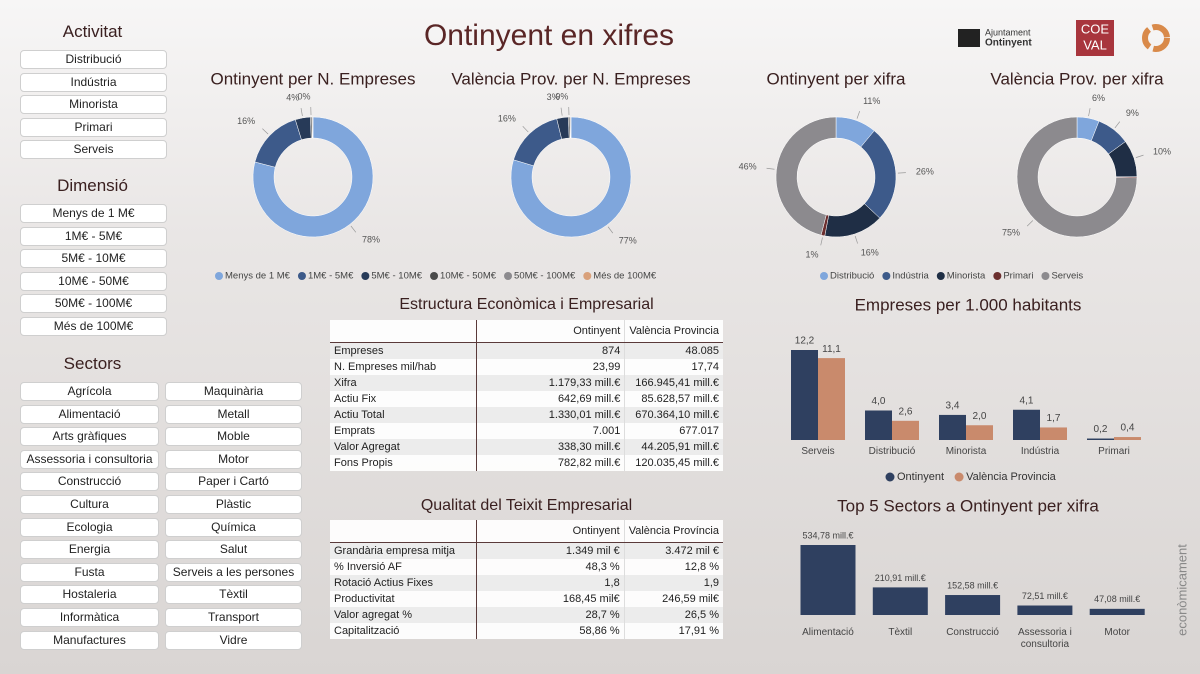  What do you see at coordinates (93, 59) in the screenshot?
I see `slicer-button: Distribució` at bounding box center [93, 59].